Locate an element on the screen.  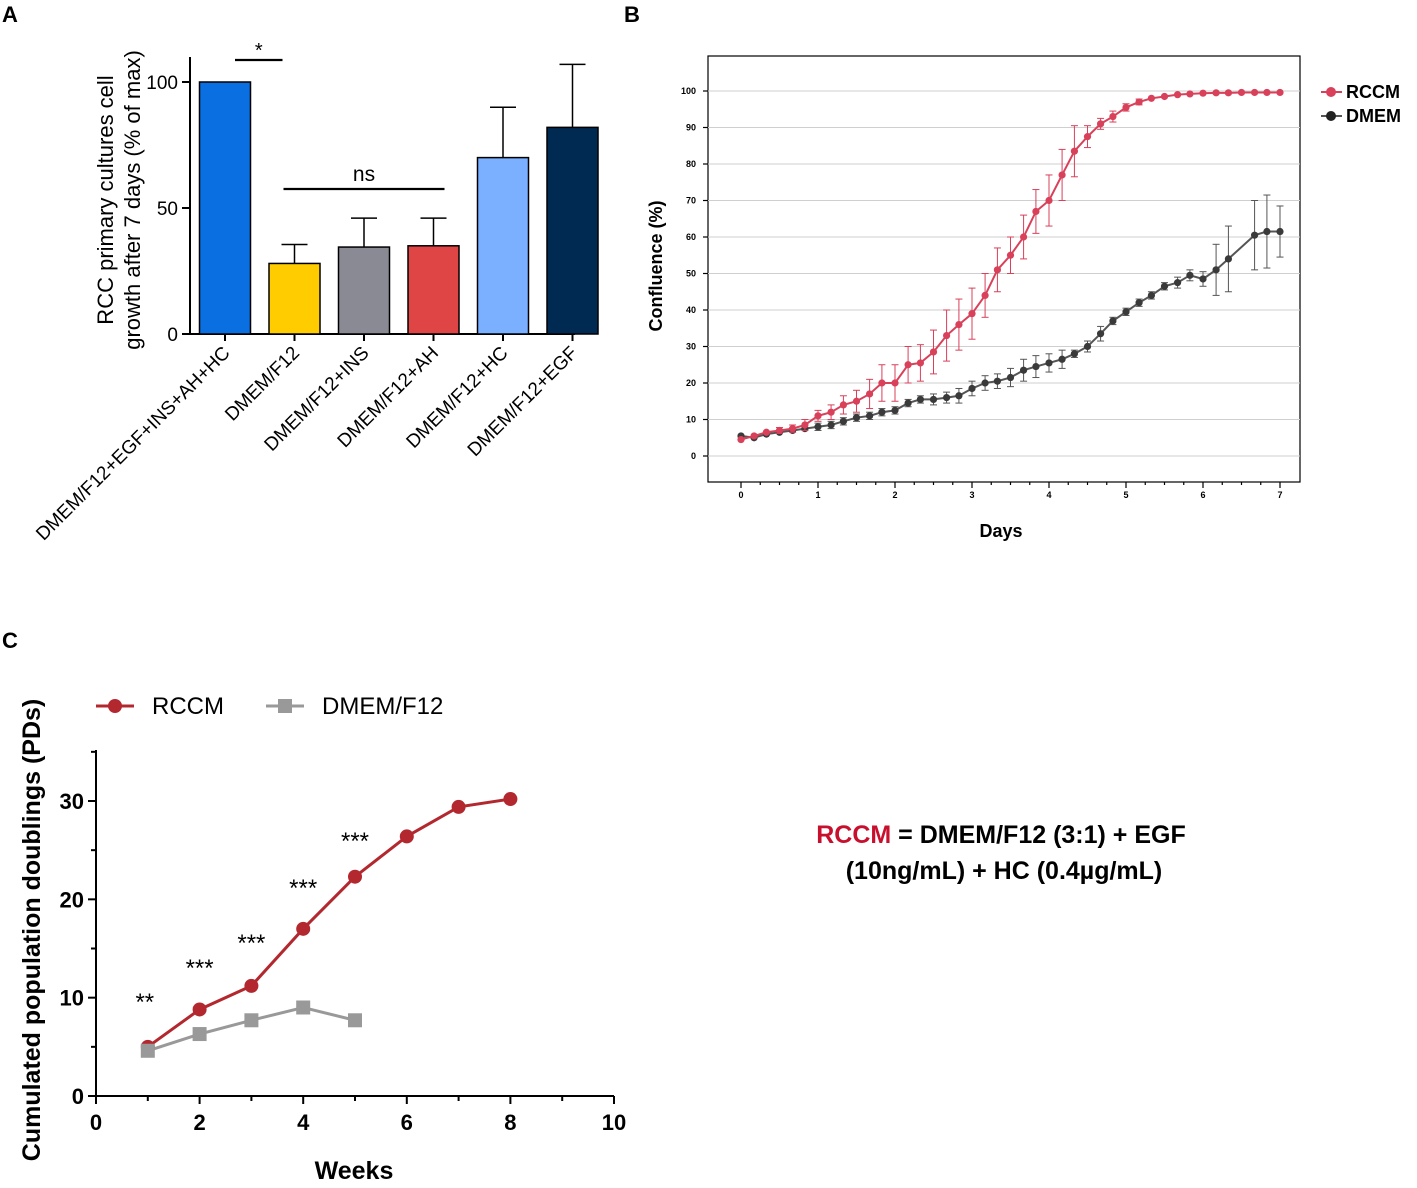
chart-a-ylabel-line-2: growth after 7 days (% of max) is located at coordinates (132, 200).